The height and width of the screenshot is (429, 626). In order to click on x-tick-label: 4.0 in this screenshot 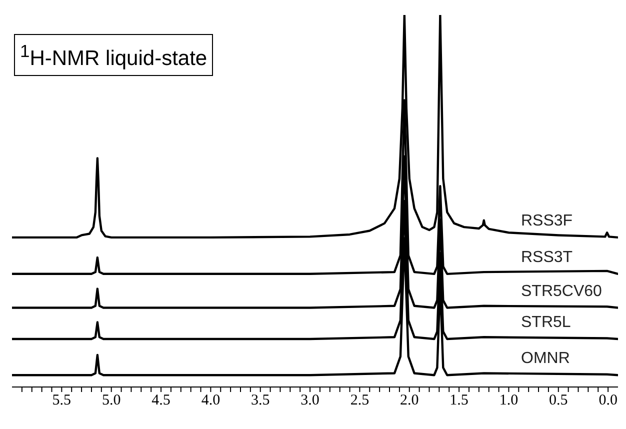, I will do `click(210, 400)`.